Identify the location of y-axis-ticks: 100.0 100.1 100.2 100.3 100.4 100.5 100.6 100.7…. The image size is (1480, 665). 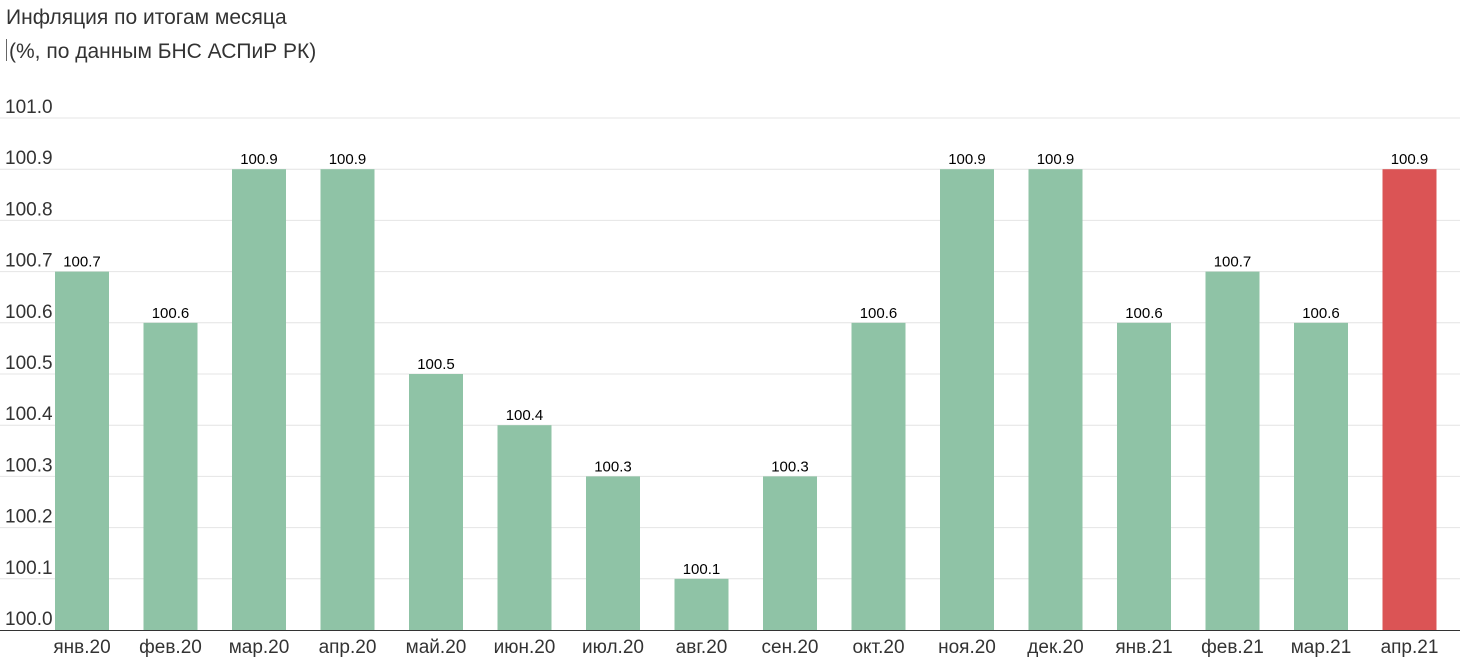
(29, 363).